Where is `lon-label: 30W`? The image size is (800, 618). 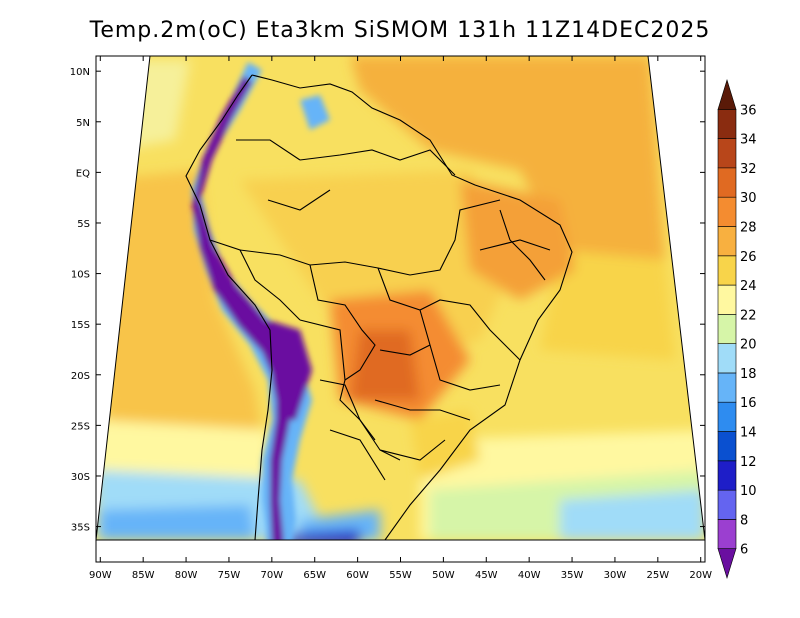
lon-label: 30W is located at coordinates (615, 575).